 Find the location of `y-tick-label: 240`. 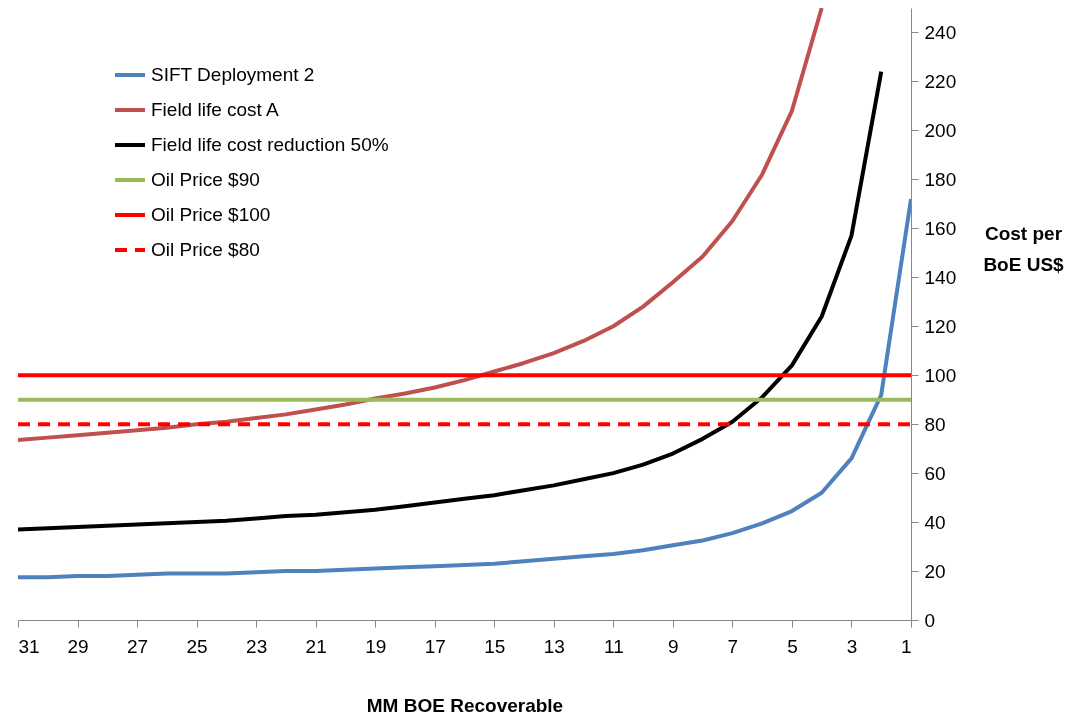

y-tick-label: 240 is located at coordinates (940, 32).